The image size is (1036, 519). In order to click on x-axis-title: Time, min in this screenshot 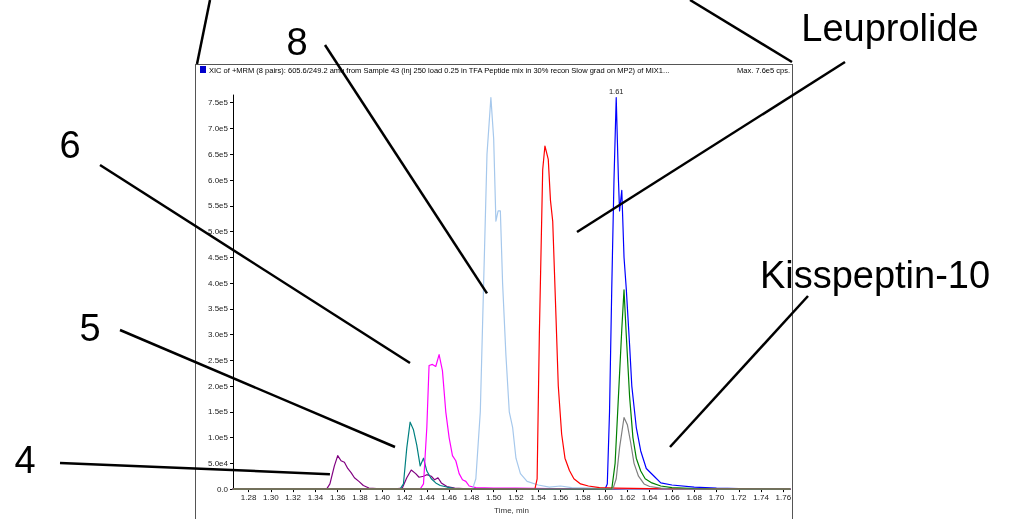, I will do `click(511, 510)`.